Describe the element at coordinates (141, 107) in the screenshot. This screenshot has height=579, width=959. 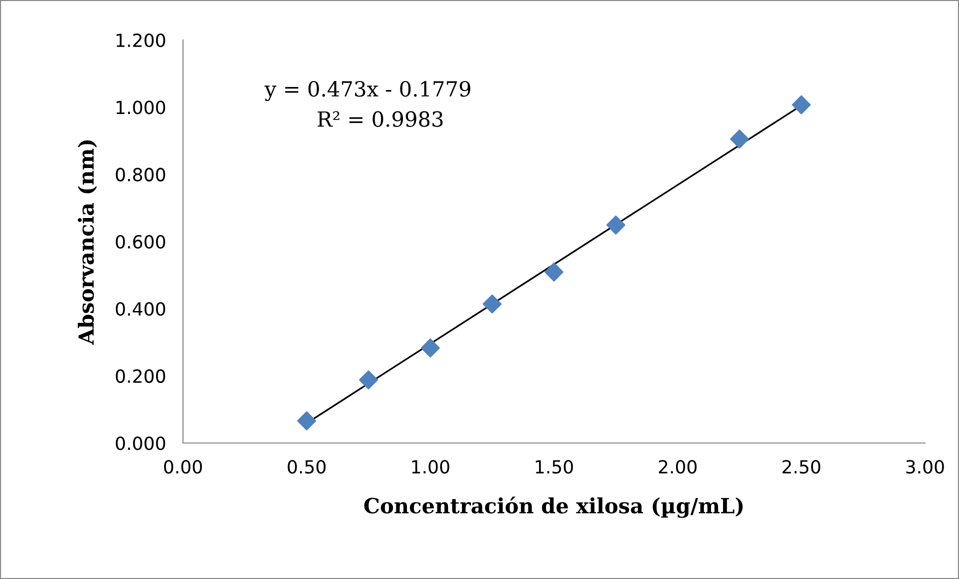
I see `y-tick-label: 1.000` at that location.